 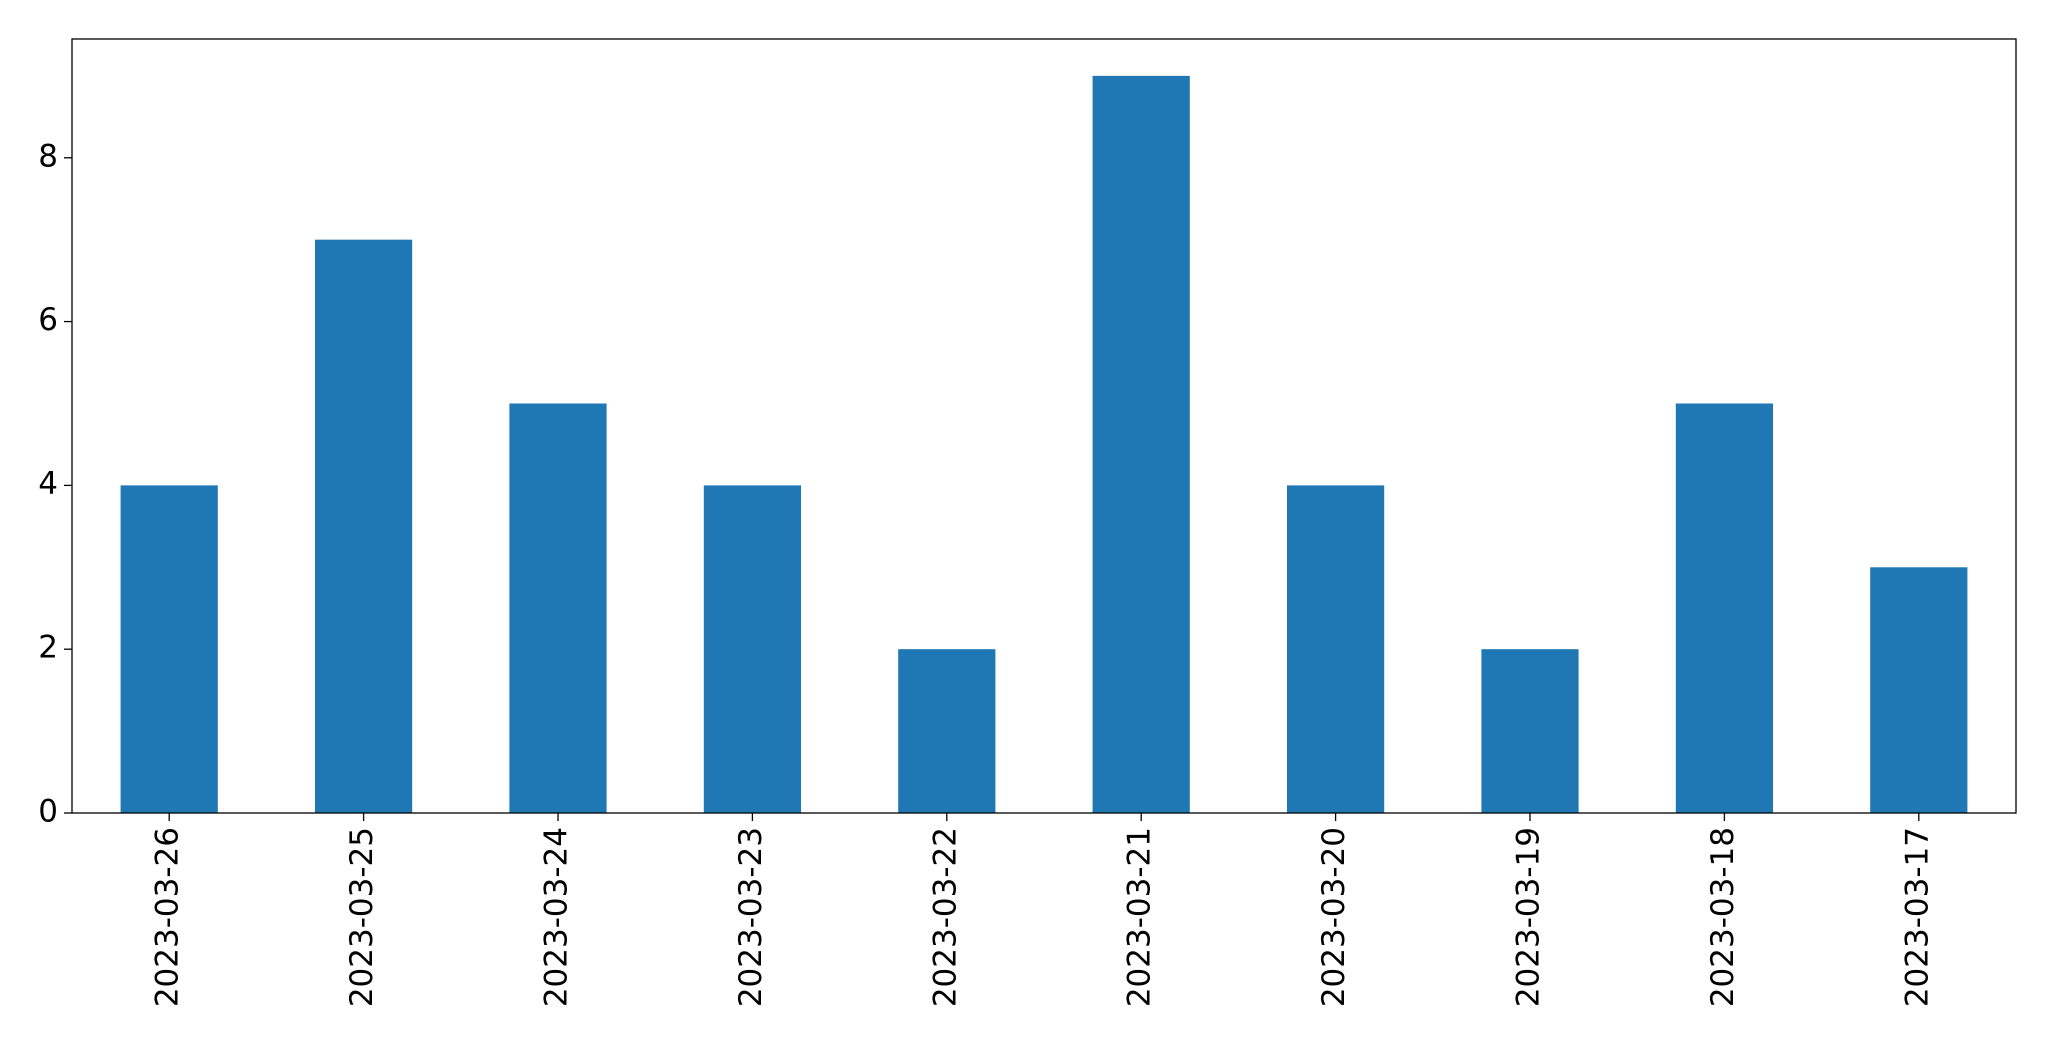 What do you see at coordinates (48, 484) in the screenshot?
I see `y-tick-label: 4` at bounding box center [48, 484].